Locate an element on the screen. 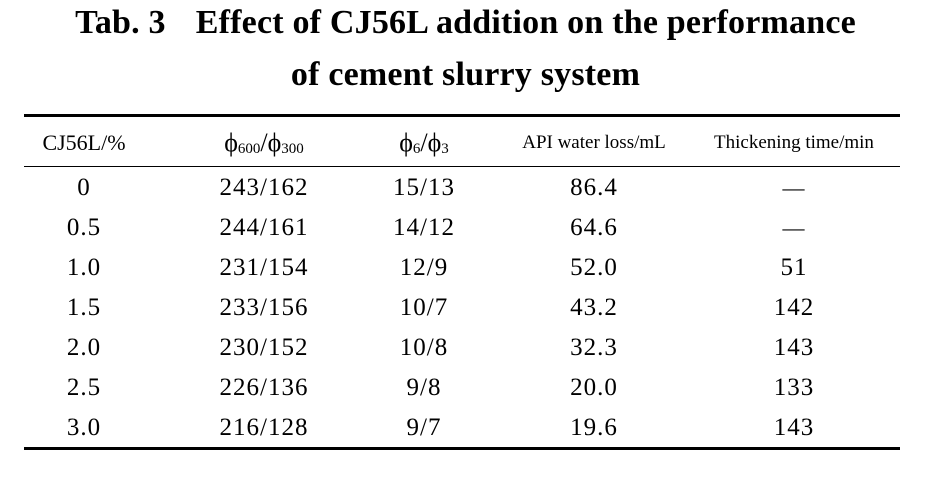  cell-phi600-phi300: 244/161 is located at coordinates (264, 227).